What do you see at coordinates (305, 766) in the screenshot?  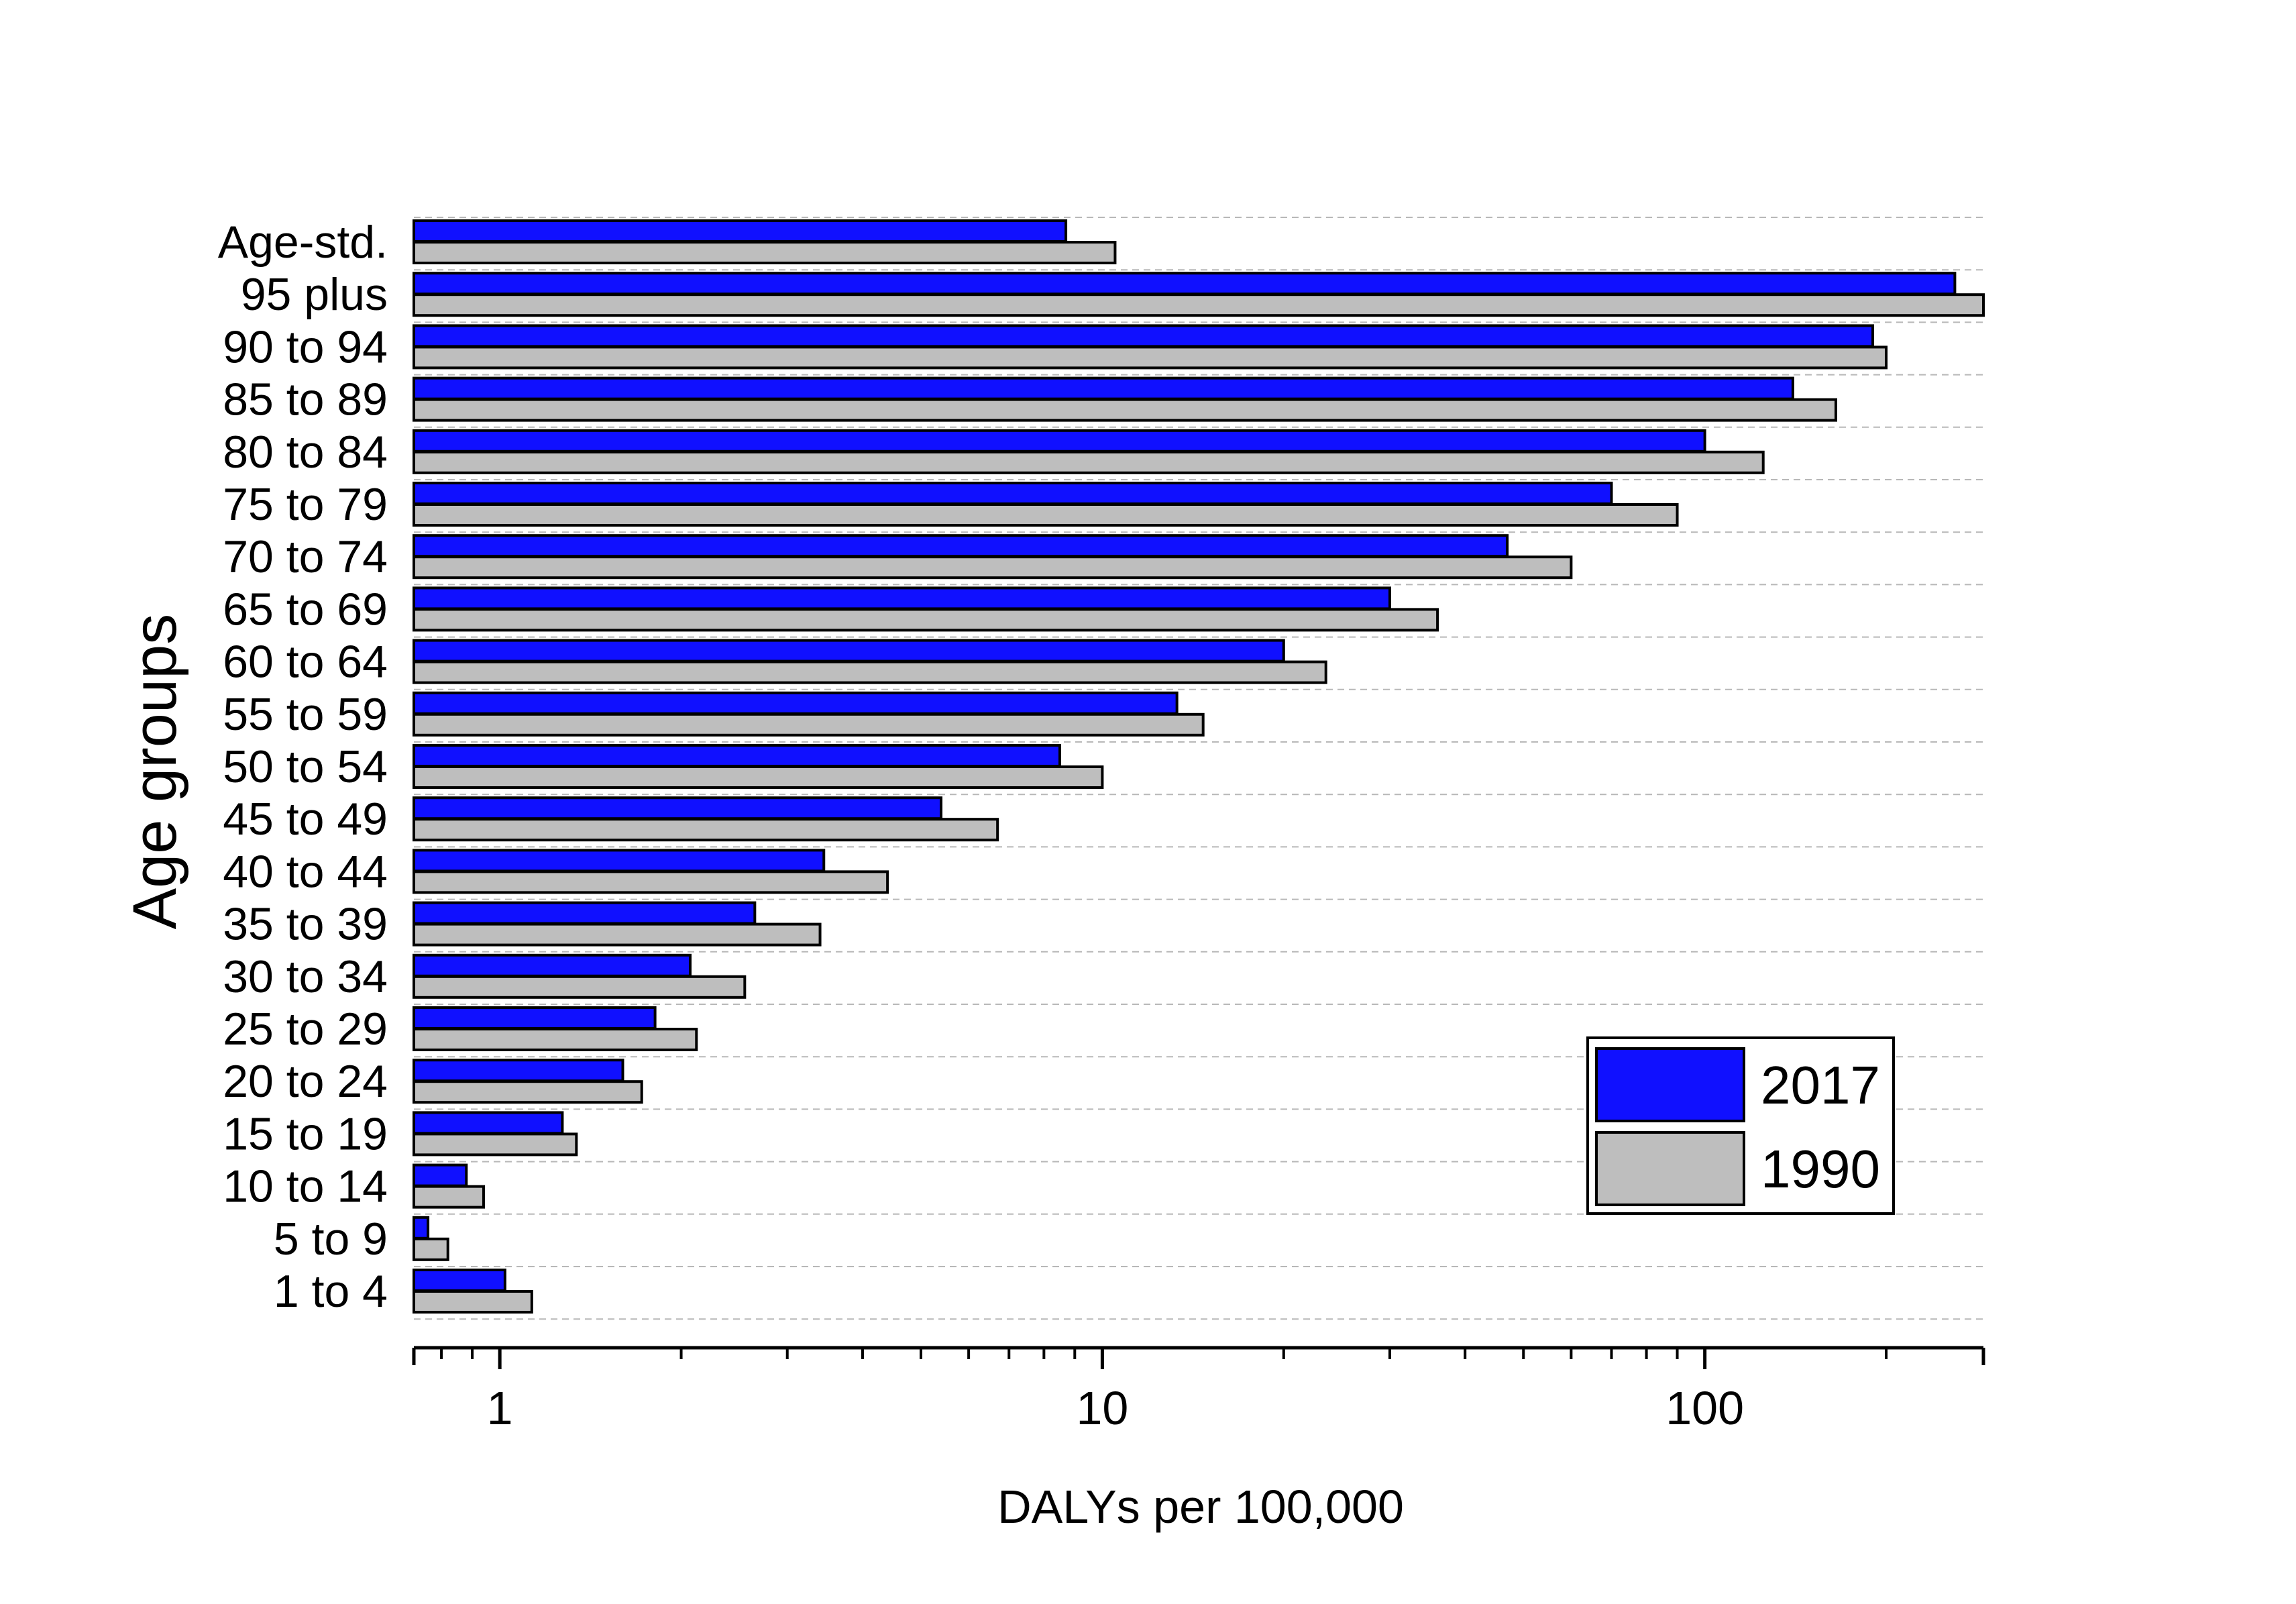 I see `category-label-50-to-54: 50 to 54` at bounding box center [305, 766].